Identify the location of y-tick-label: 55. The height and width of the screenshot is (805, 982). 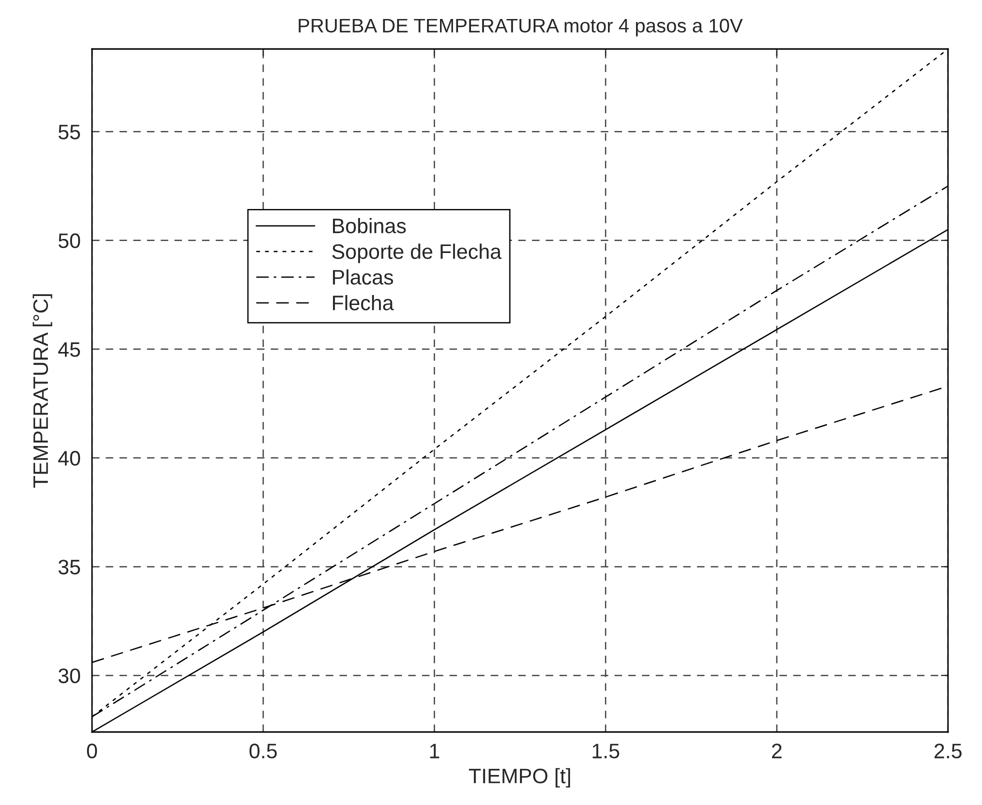
(69, 132).